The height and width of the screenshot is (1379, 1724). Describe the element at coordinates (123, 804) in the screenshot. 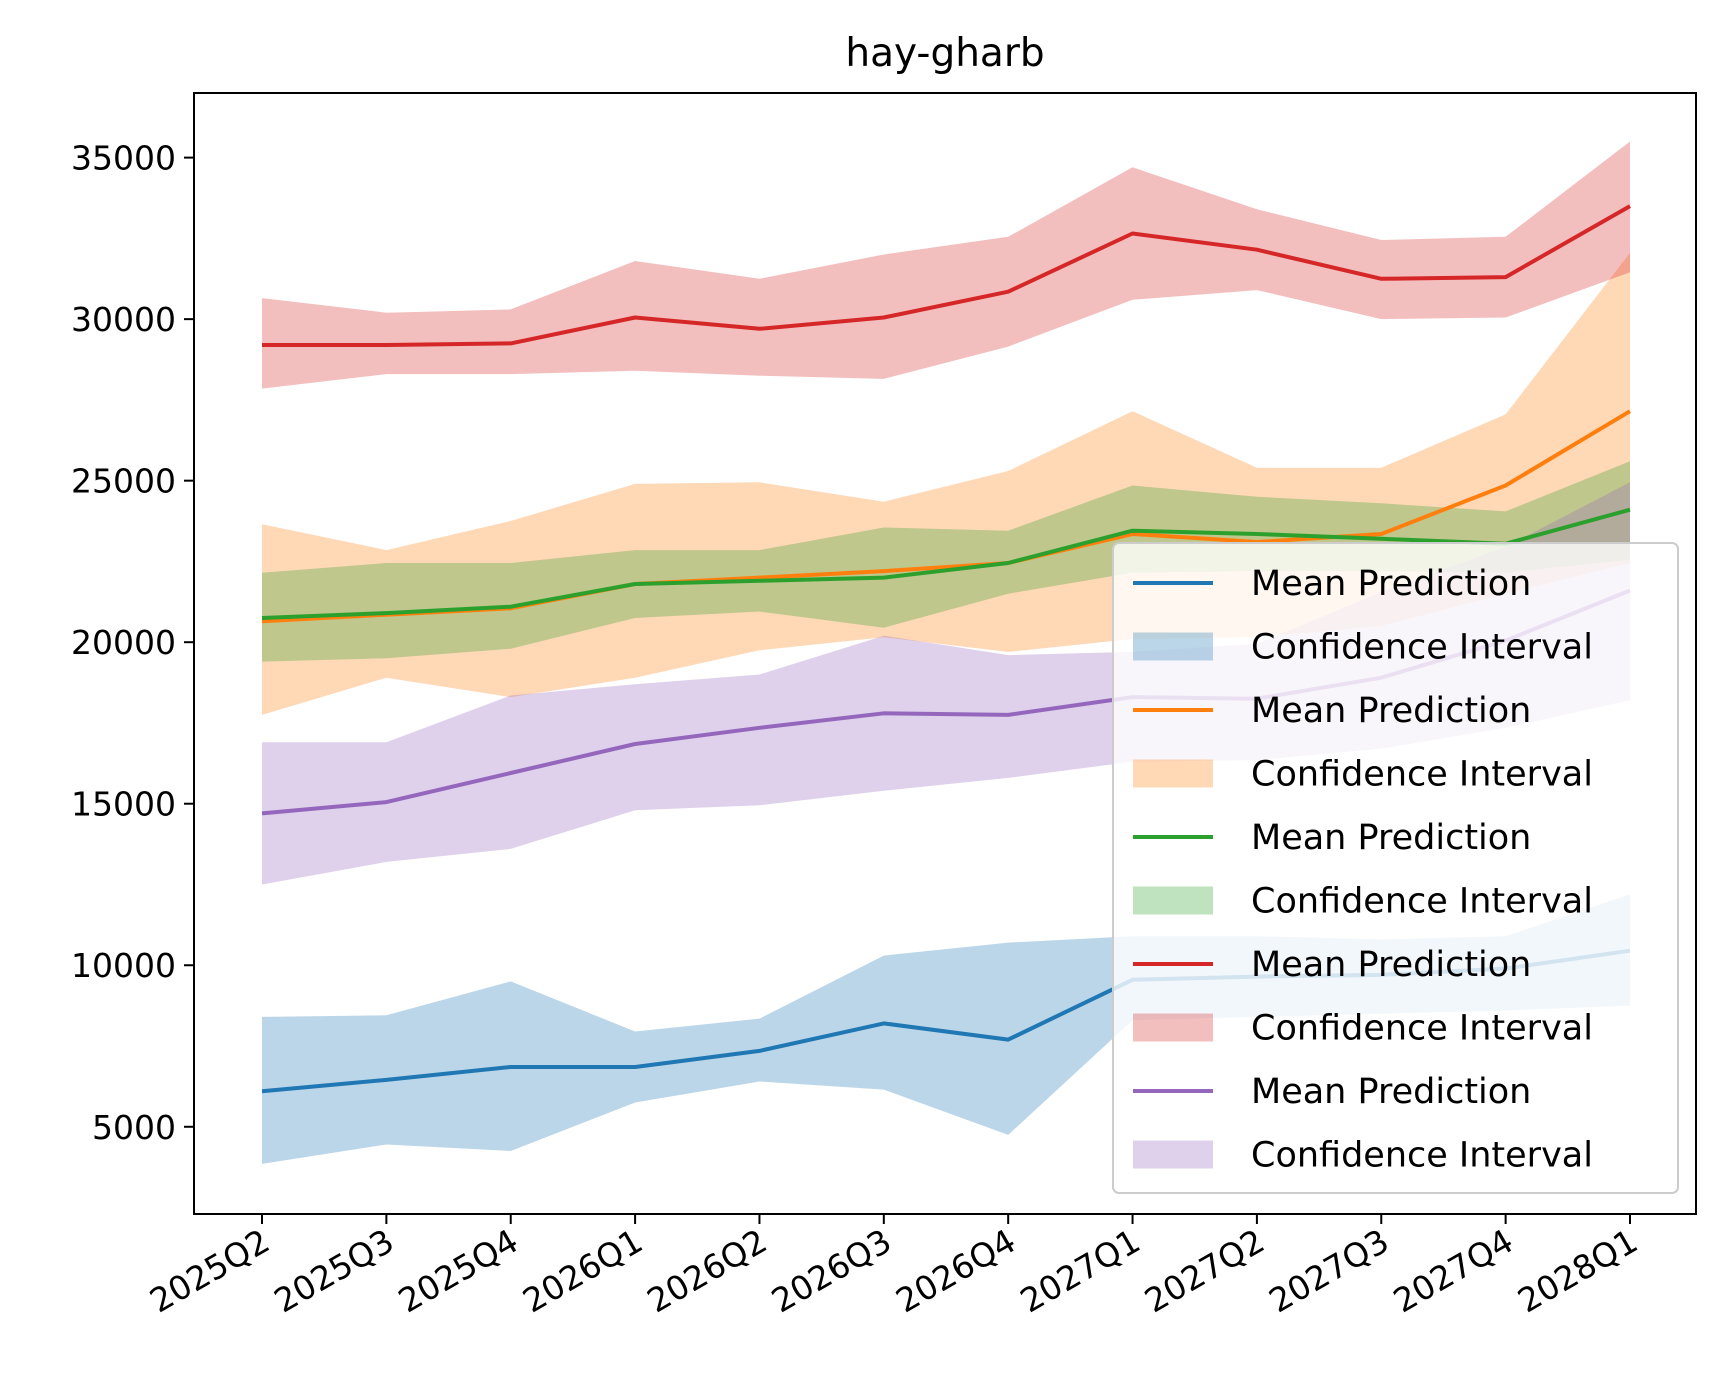

I see `y-tick-label: 15000` at that location.